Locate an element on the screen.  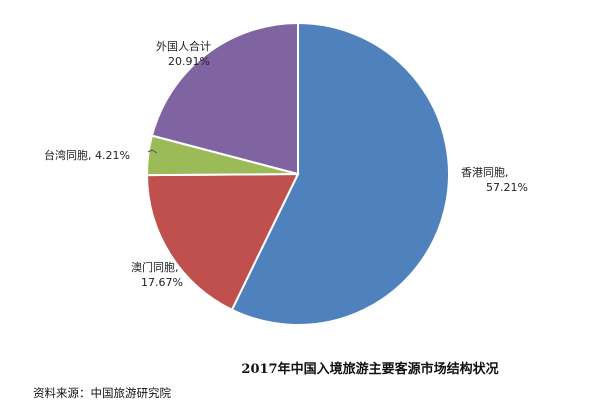
leader-lines is located at coordinates (152, 151).